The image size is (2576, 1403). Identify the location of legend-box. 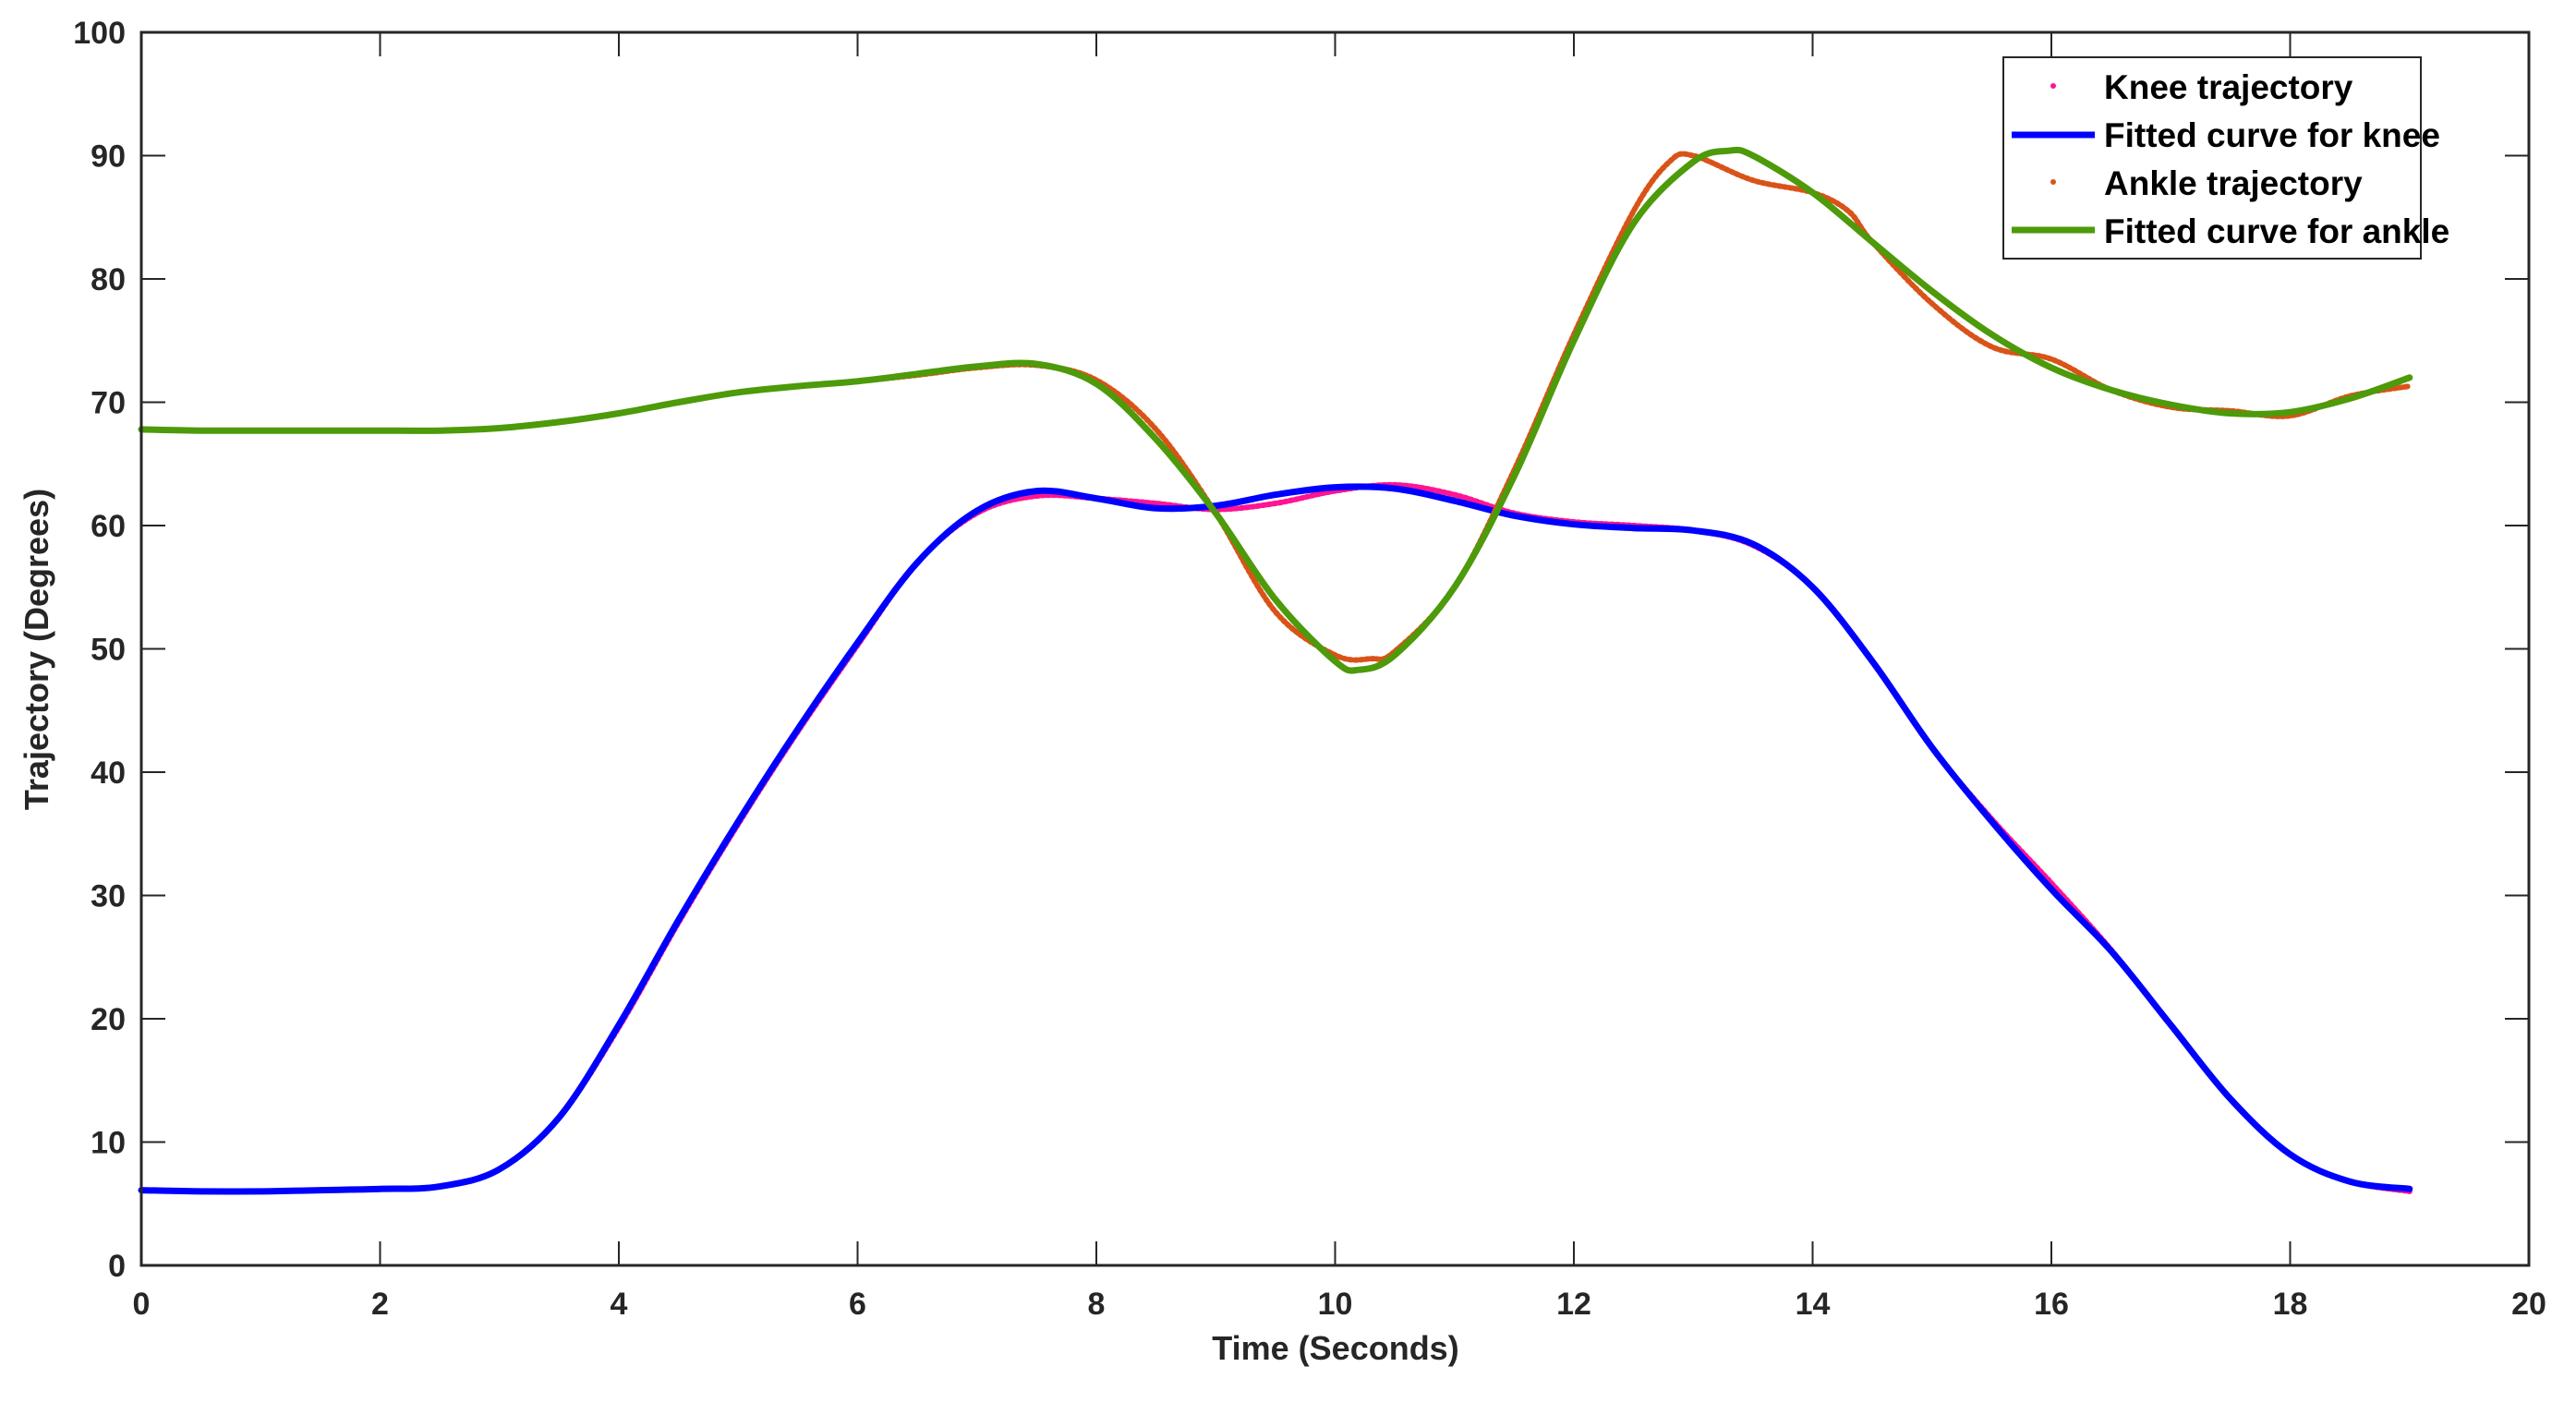
(2212, 158).